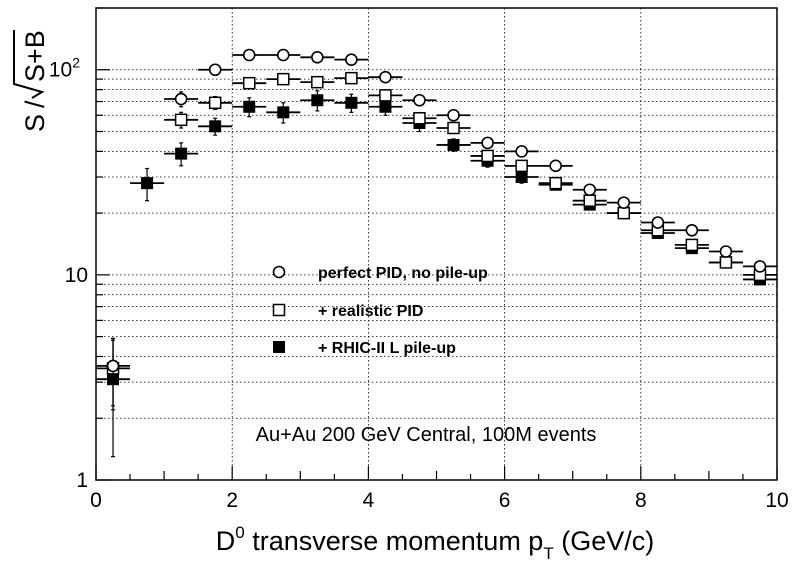 The height and width of the screenshot is (566, 796). Describe the element at coordinates (403, 273) in the screenshot. I see `legend-entry-perfect-pid: perfect PID, no pile-up` at that location.